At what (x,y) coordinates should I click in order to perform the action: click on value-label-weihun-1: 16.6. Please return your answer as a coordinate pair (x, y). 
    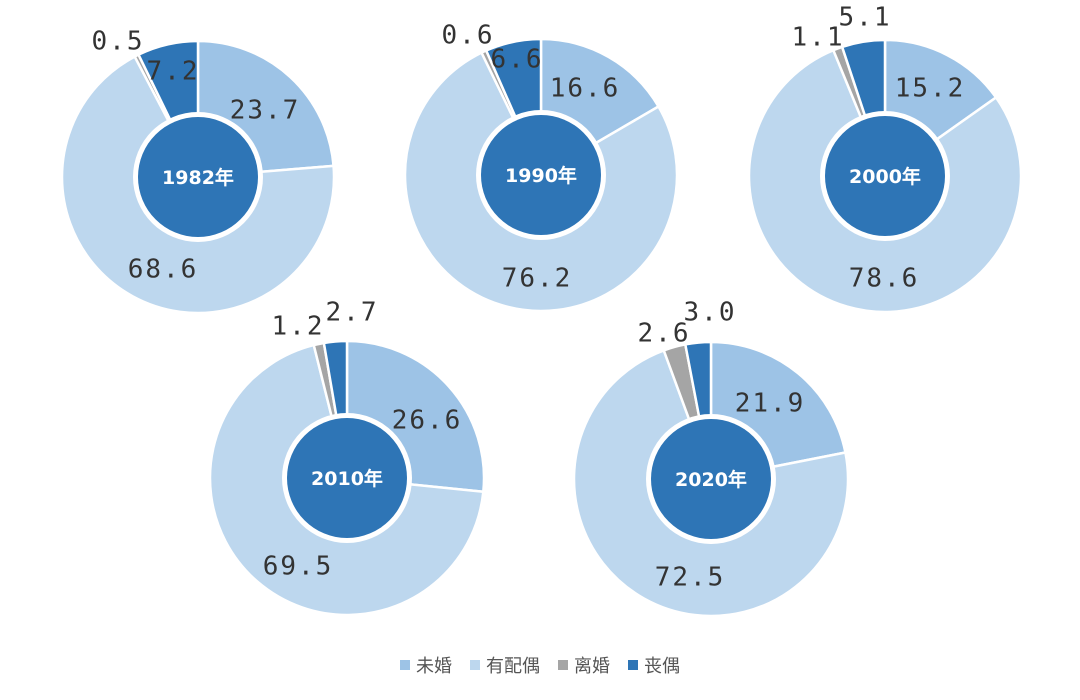
    Looking at the image, I should click on (585, 89).